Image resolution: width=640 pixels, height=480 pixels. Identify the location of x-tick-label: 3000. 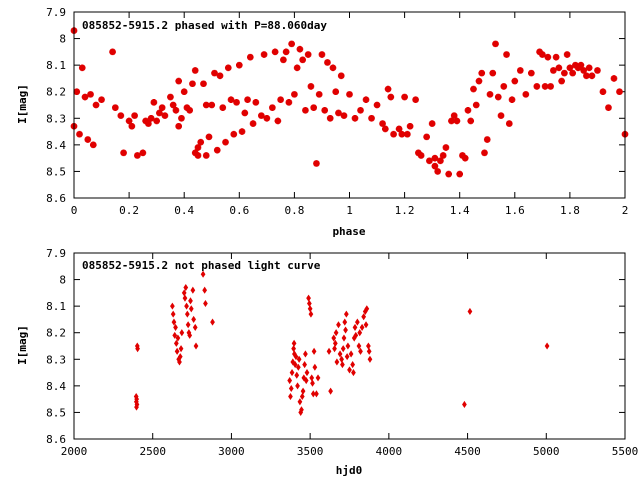
(231, 451).